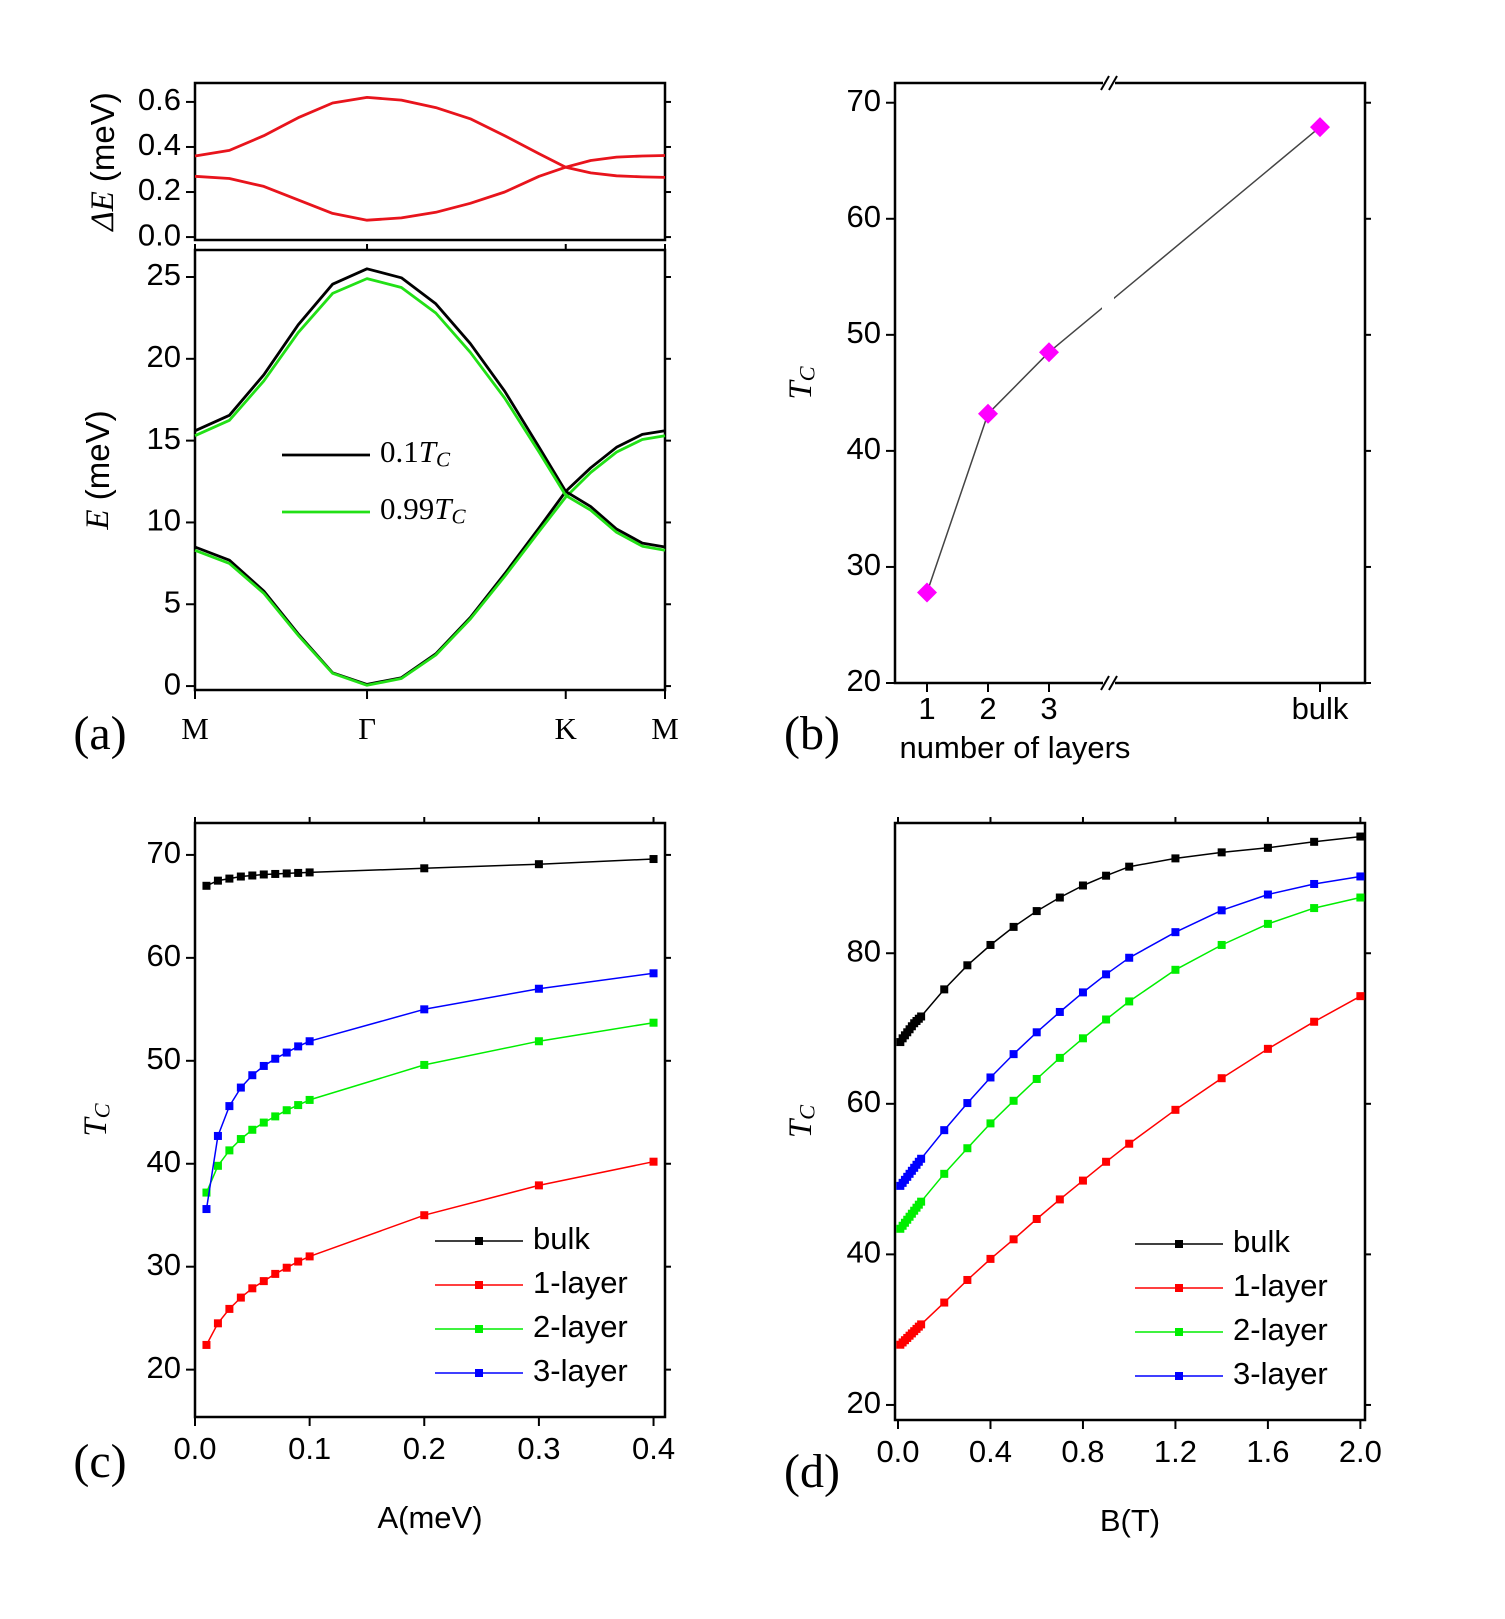 This screenshot has height=1619, width=1505. Describe the element at coordinates (812, 1471) in the screenshot. I see `panel-label: (d)` at that location.